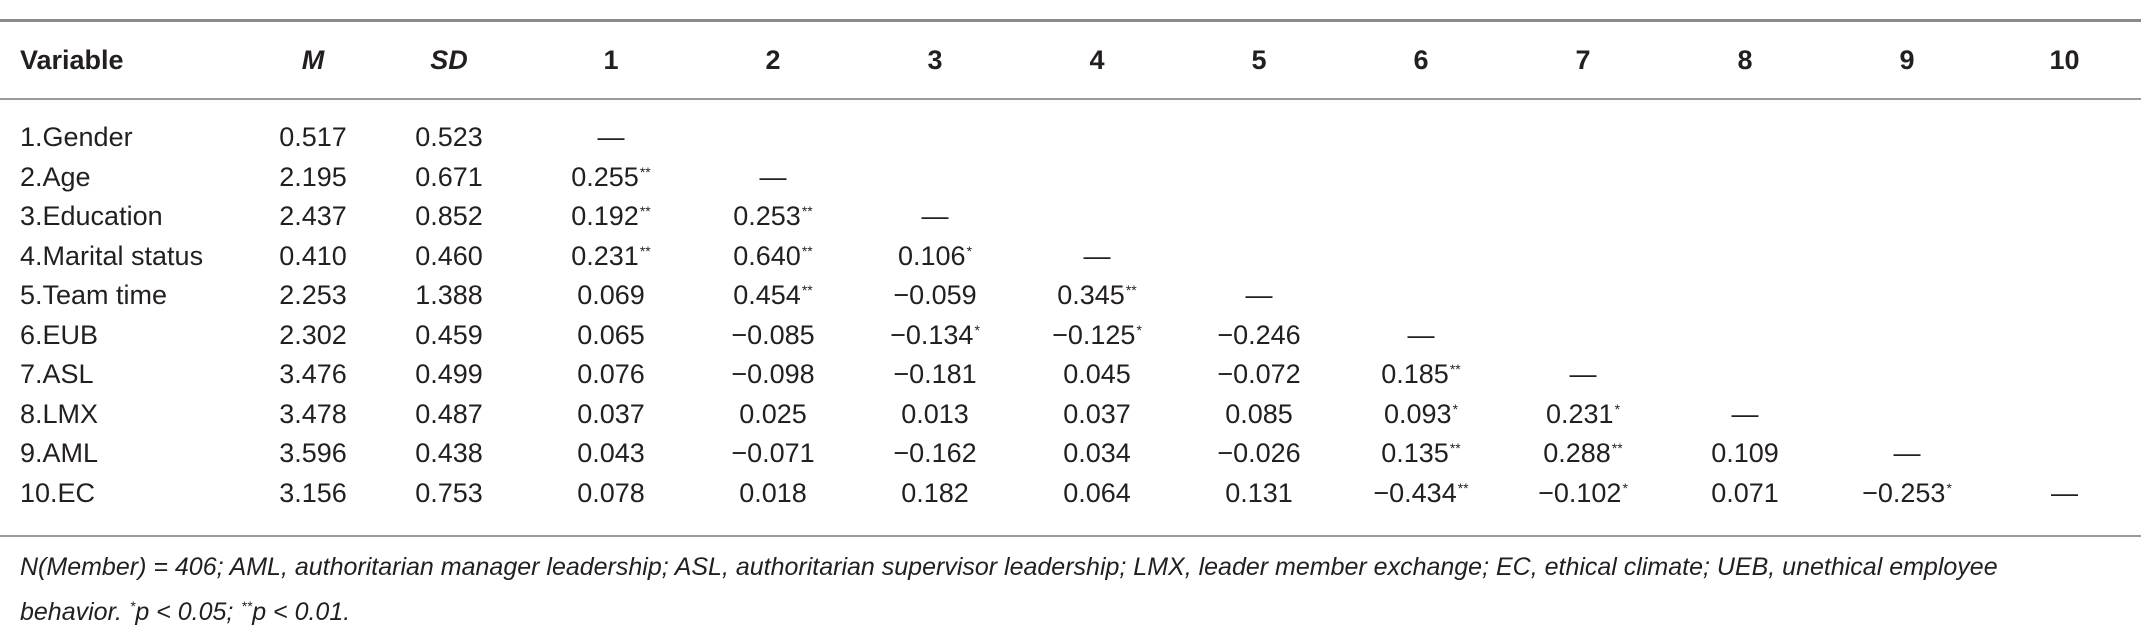  What do you see at coordinates (773, 375) in the screenshot?
I see `correlation-cell: −0.098` at bounding box center [773, 375].